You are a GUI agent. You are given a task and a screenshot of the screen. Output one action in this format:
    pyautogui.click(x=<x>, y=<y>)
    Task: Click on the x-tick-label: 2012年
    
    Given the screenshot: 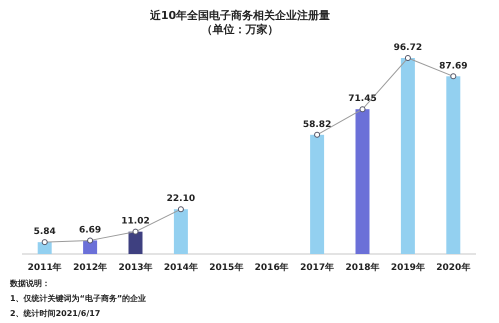 What is the action you would take?
    pyautogui.click(x=90, y=267)
    